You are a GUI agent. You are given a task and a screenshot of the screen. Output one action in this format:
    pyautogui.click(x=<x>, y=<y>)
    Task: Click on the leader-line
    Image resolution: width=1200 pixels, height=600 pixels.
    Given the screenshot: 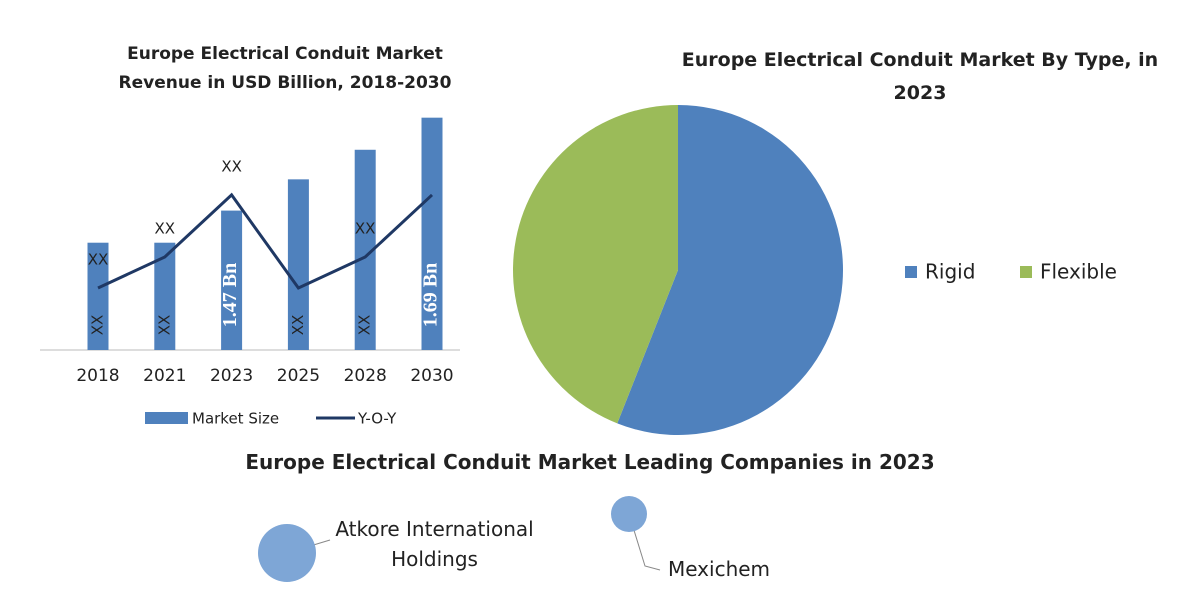 What is the action you would take?
    pyautogui.click(x=644, y=542)
    